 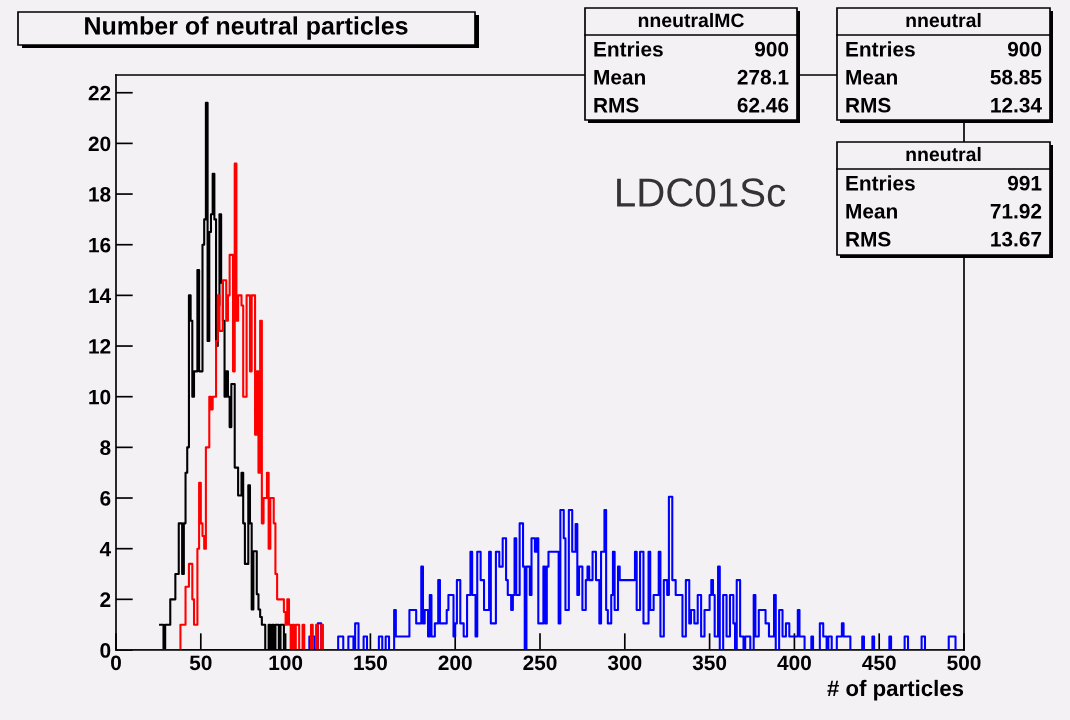 I want to click on x-tick-label: 200, so click(x=455, y=663).